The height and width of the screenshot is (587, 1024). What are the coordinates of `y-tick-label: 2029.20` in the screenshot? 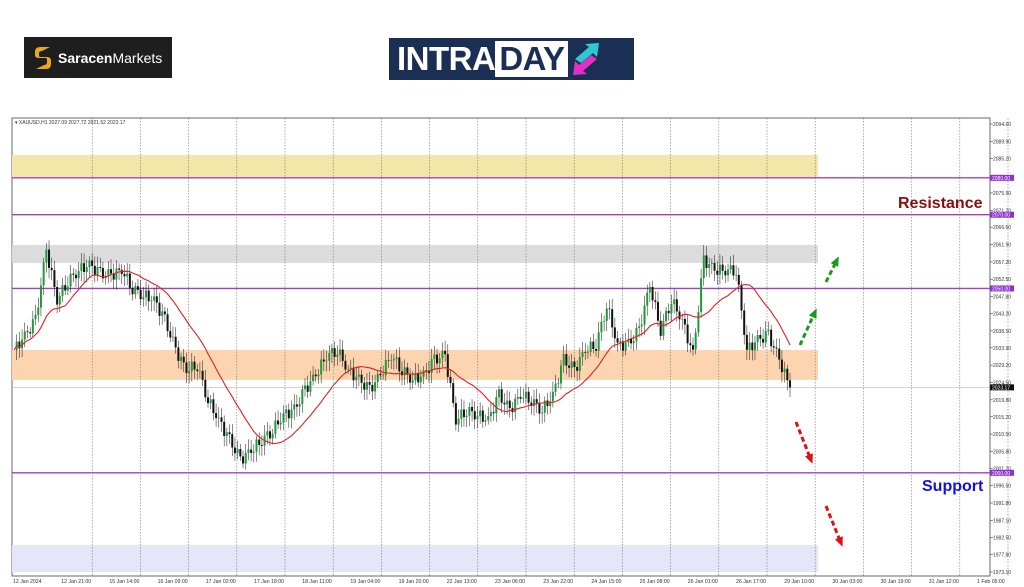 It's located at (1002, 366).